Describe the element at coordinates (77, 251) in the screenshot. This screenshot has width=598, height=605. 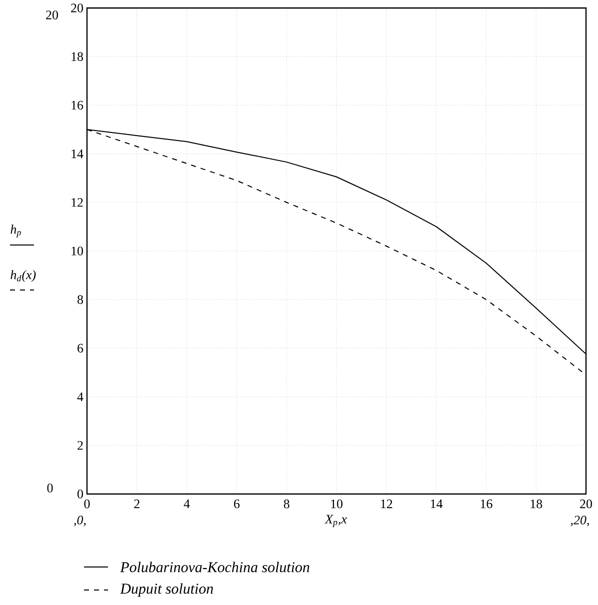
I see `y-tick-label: 10` at that location.